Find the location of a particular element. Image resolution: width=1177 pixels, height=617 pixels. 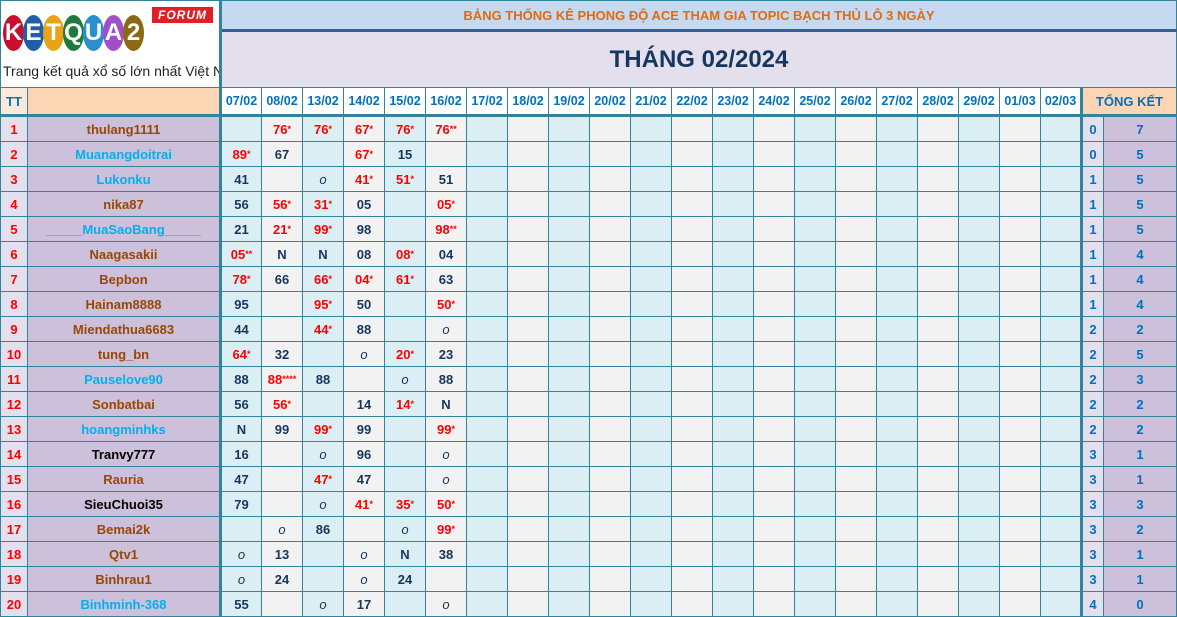

member-name: Rauria is located at coordinates (124, 479).